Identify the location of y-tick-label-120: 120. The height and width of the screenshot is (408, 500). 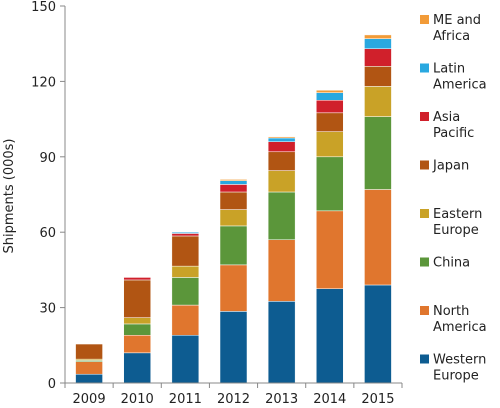
(43, 82).